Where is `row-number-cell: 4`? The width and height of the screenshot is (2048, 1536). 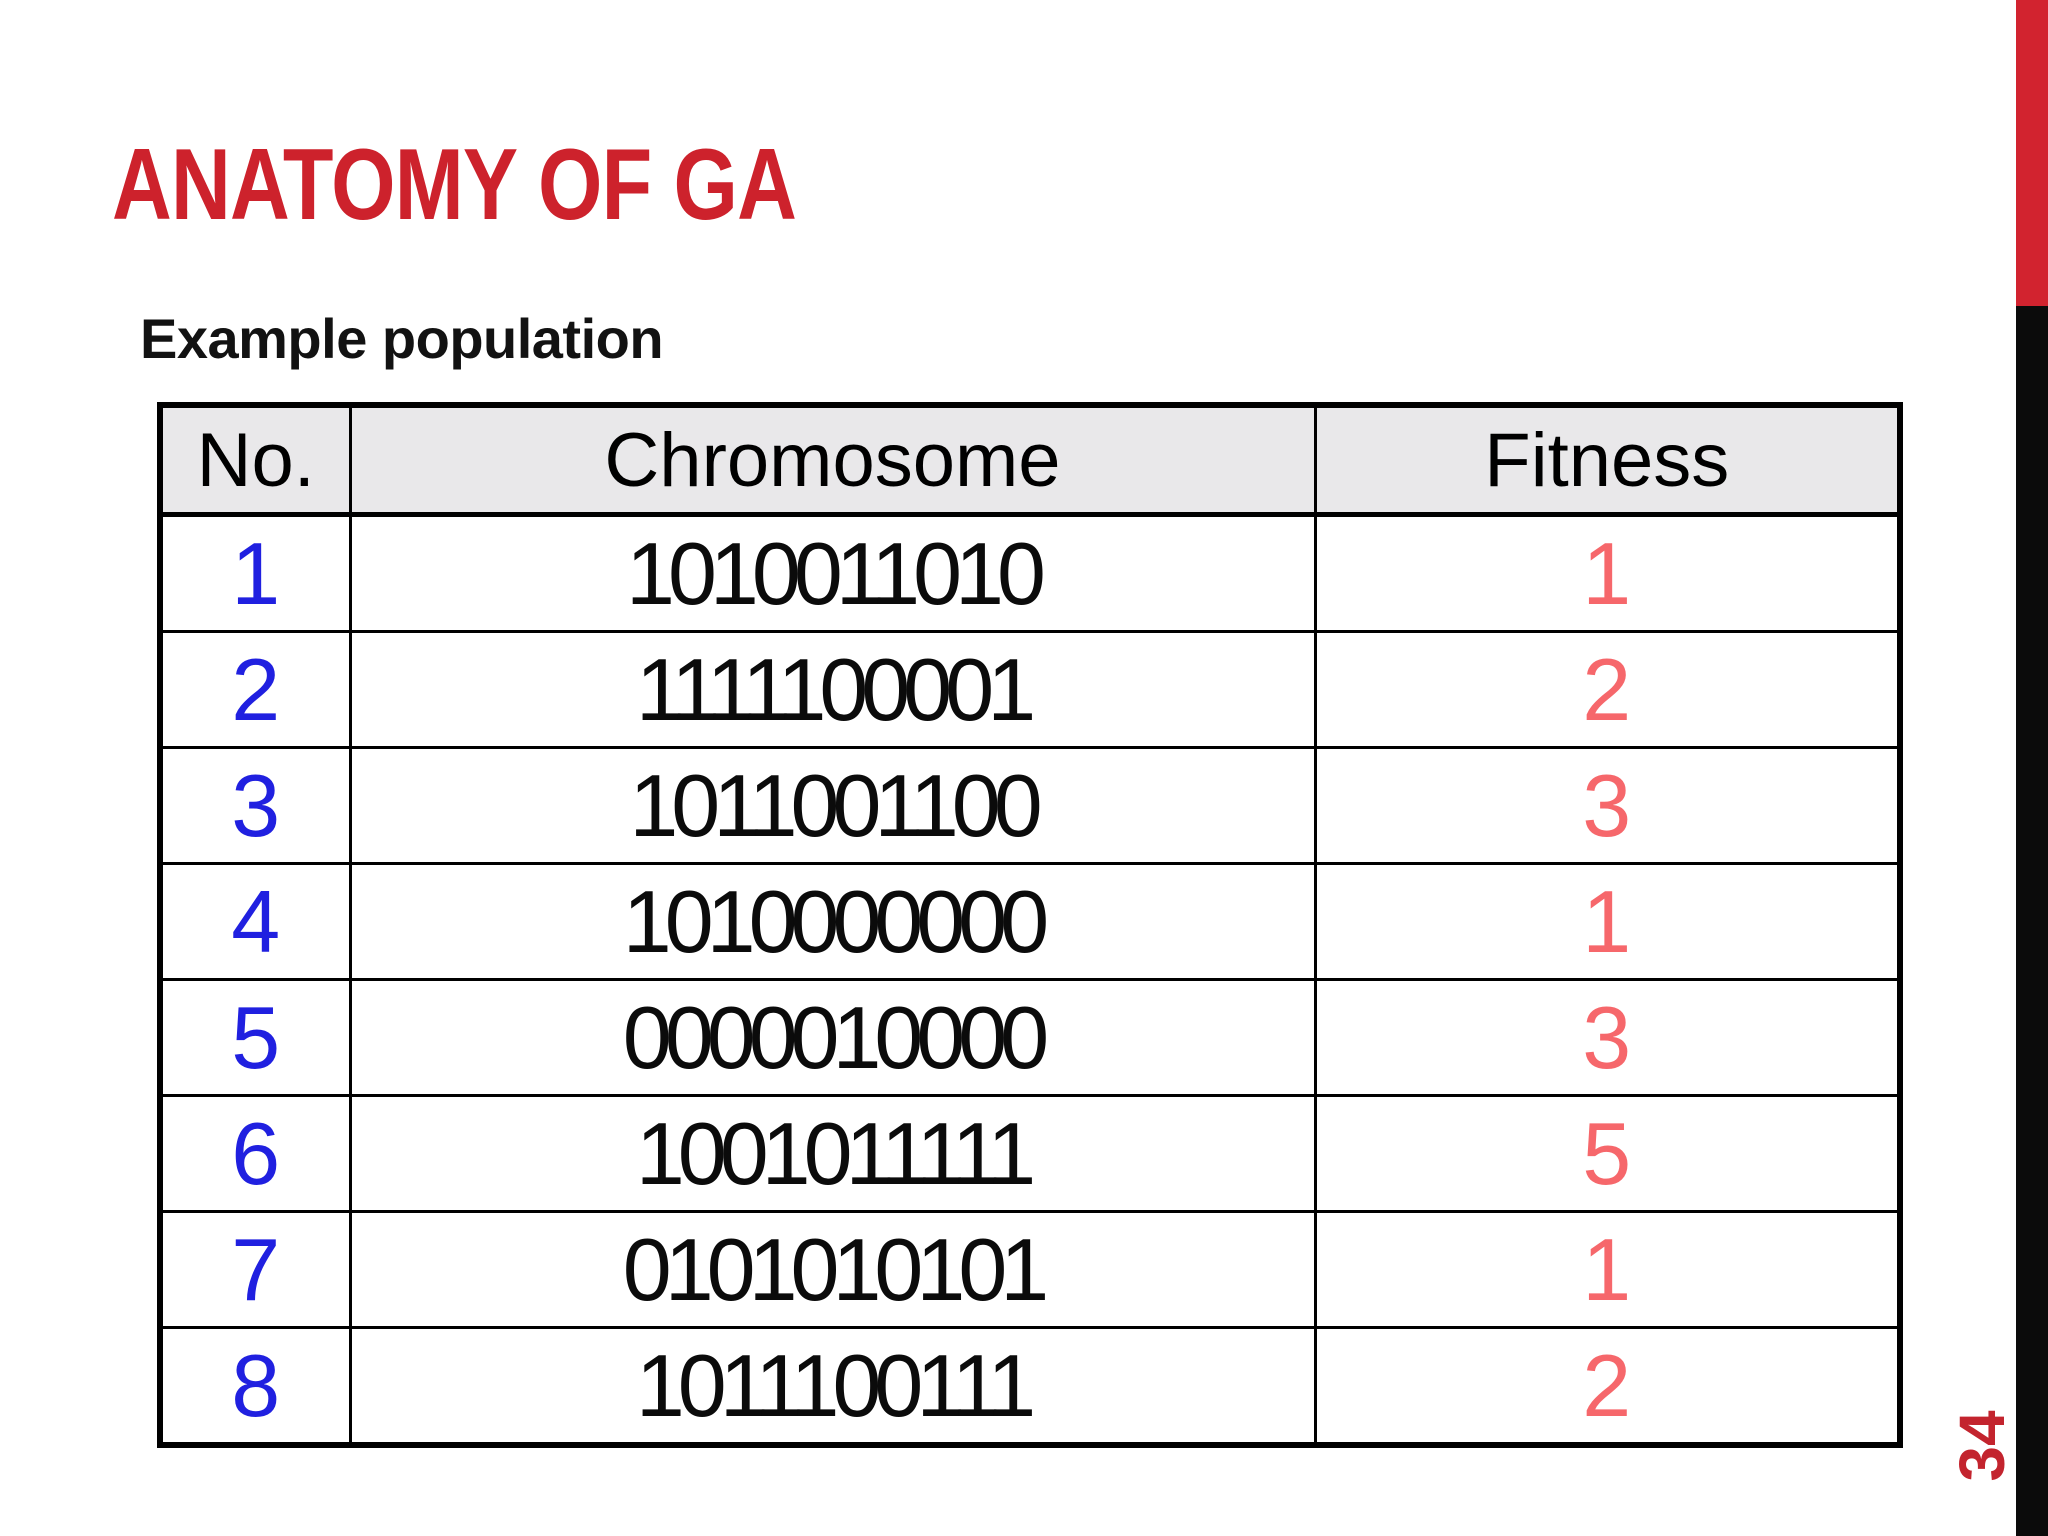
row-number-cell: 4 is located at coordinates (255, 921).